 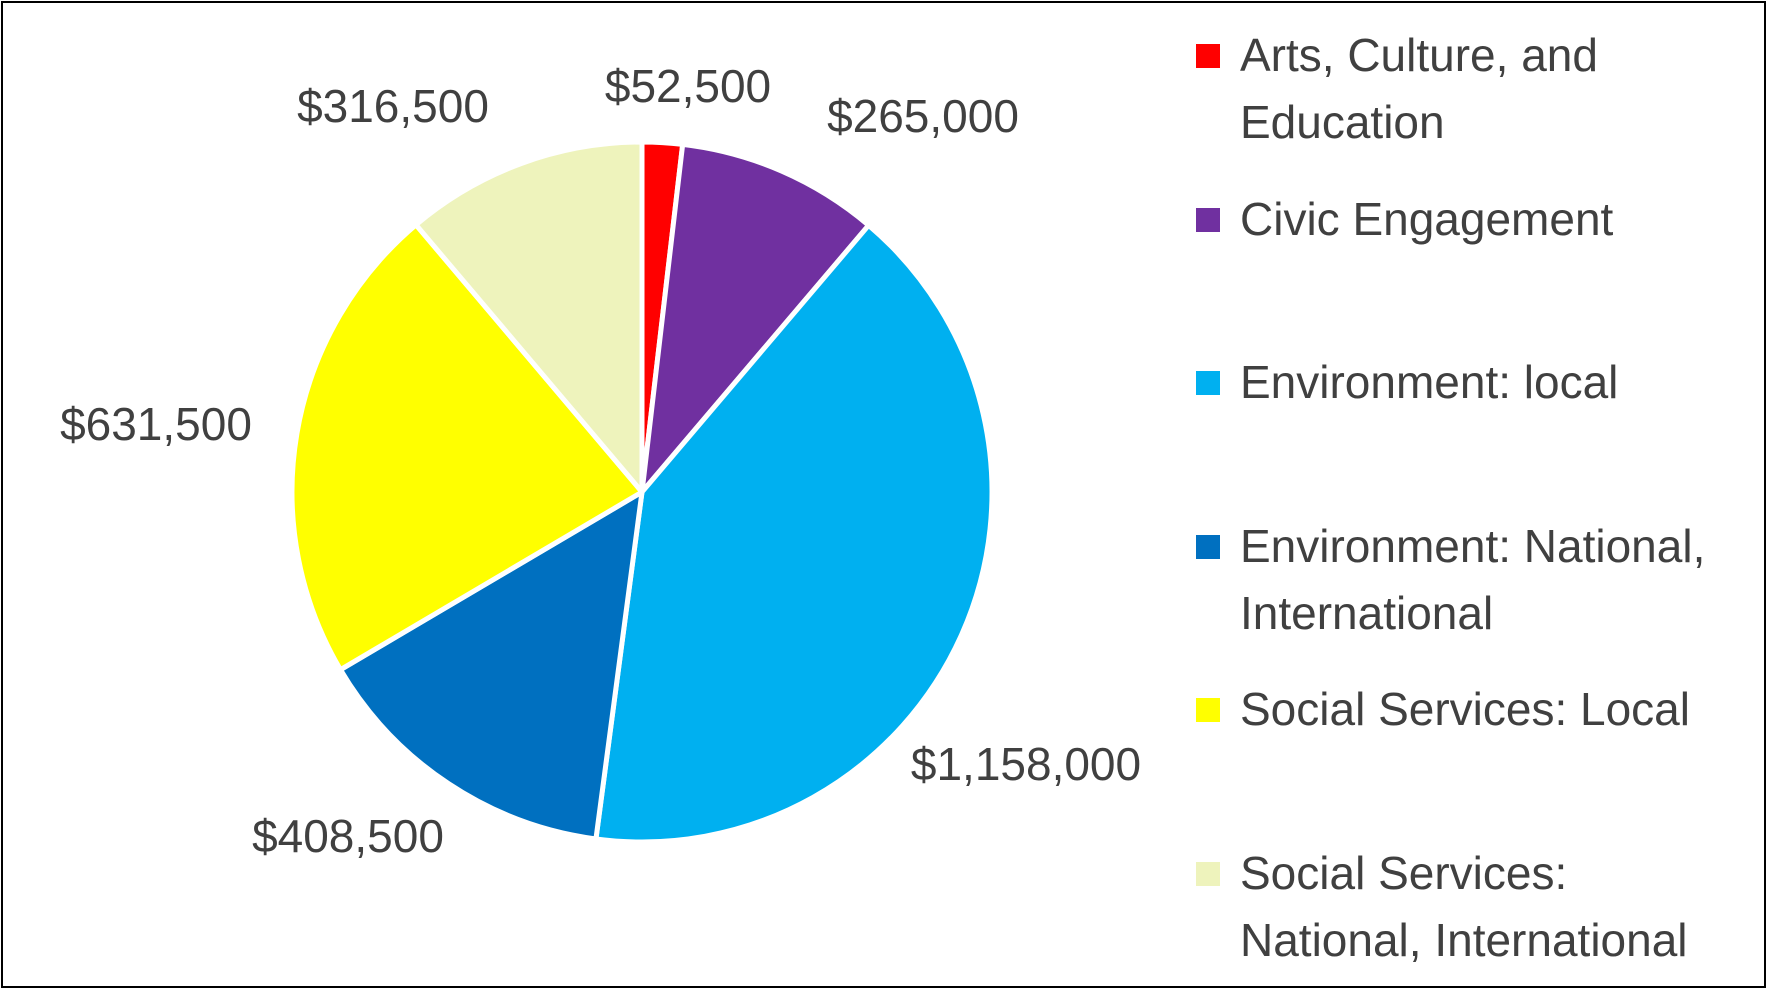 What do you see at coordinates (1473, 579) in the screenshot?
I see `legend-label-4: Environment: National, International` at bounding box center [1473, 579].